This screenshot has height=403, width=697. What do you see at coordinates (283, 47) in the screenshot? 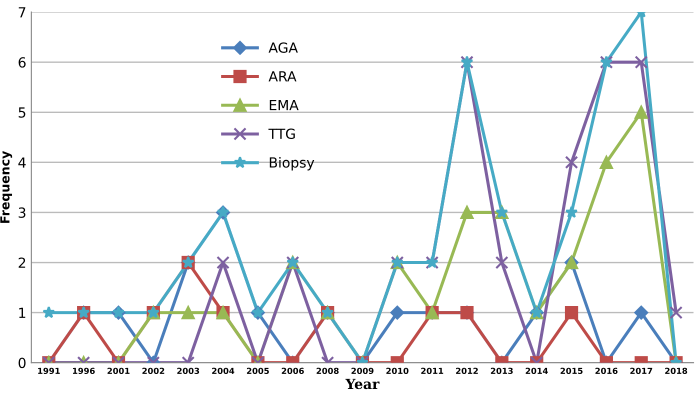
I see `legend-label: AGA` at bounding box center [283, 47].